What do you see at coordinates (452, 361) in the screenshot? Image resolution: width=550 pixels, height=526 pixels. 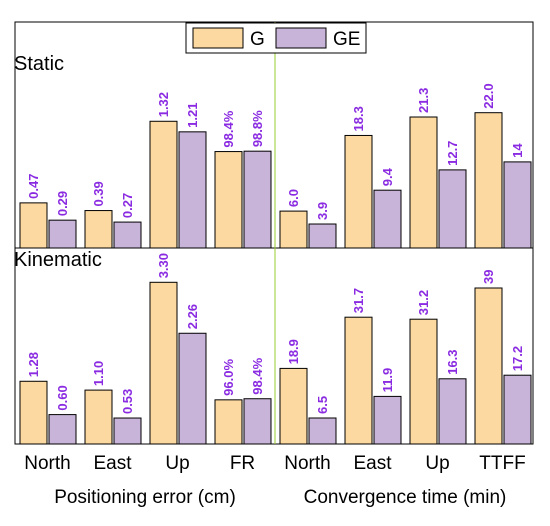 I see `data-label-kinematic-ge-6: 16.3` at bounding box center [452, 361].